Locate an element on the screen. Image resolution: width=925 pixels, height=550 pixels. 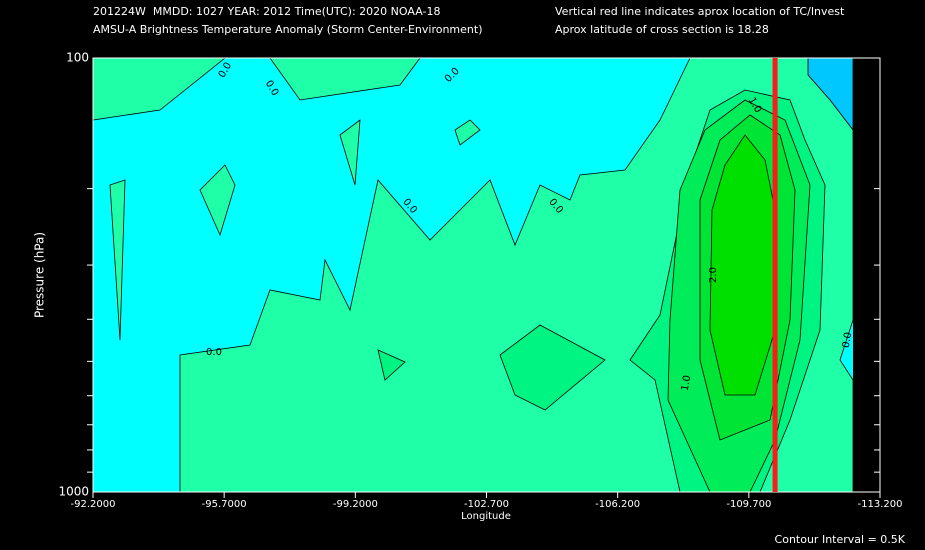
contour-interval: Contour Interval = 0.5K is located at coordinates (840, 539).